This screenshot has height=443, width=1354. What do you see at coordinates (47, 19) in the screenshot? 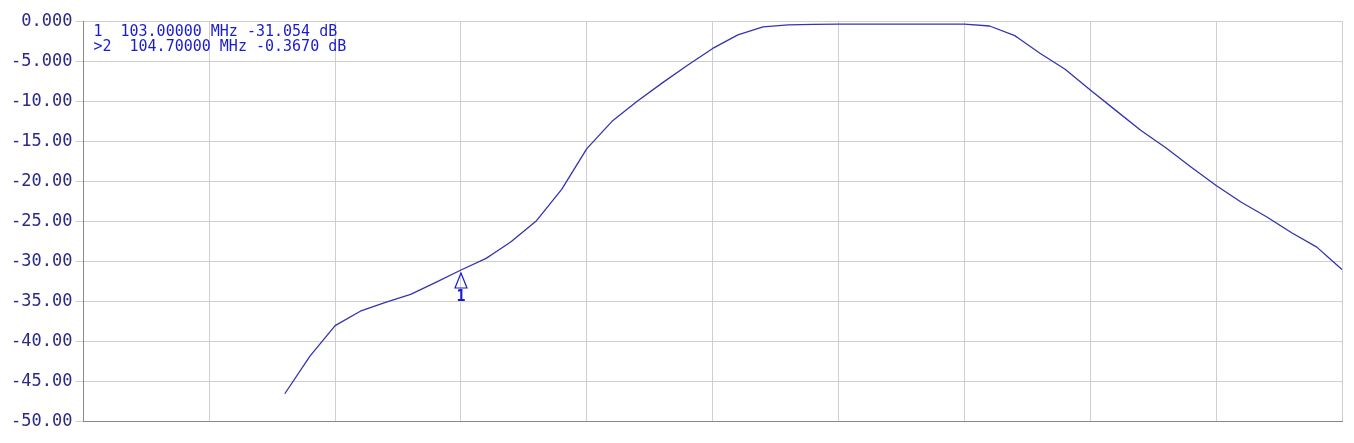
I see `y-tick-label: 0.000` at bounding box center [47, 19].